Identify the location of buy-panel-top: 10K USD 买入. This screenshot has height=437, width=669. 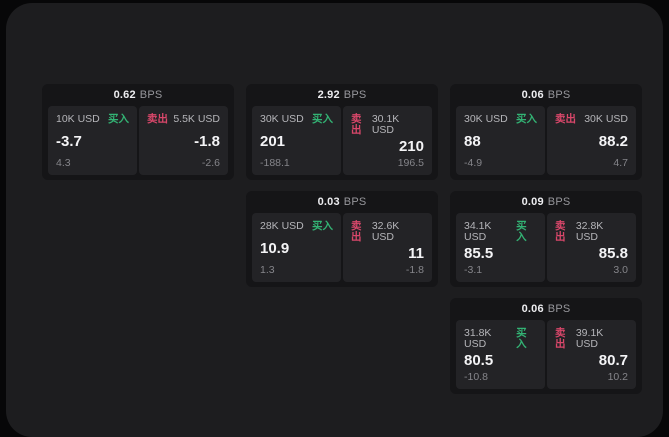
(92, 119).